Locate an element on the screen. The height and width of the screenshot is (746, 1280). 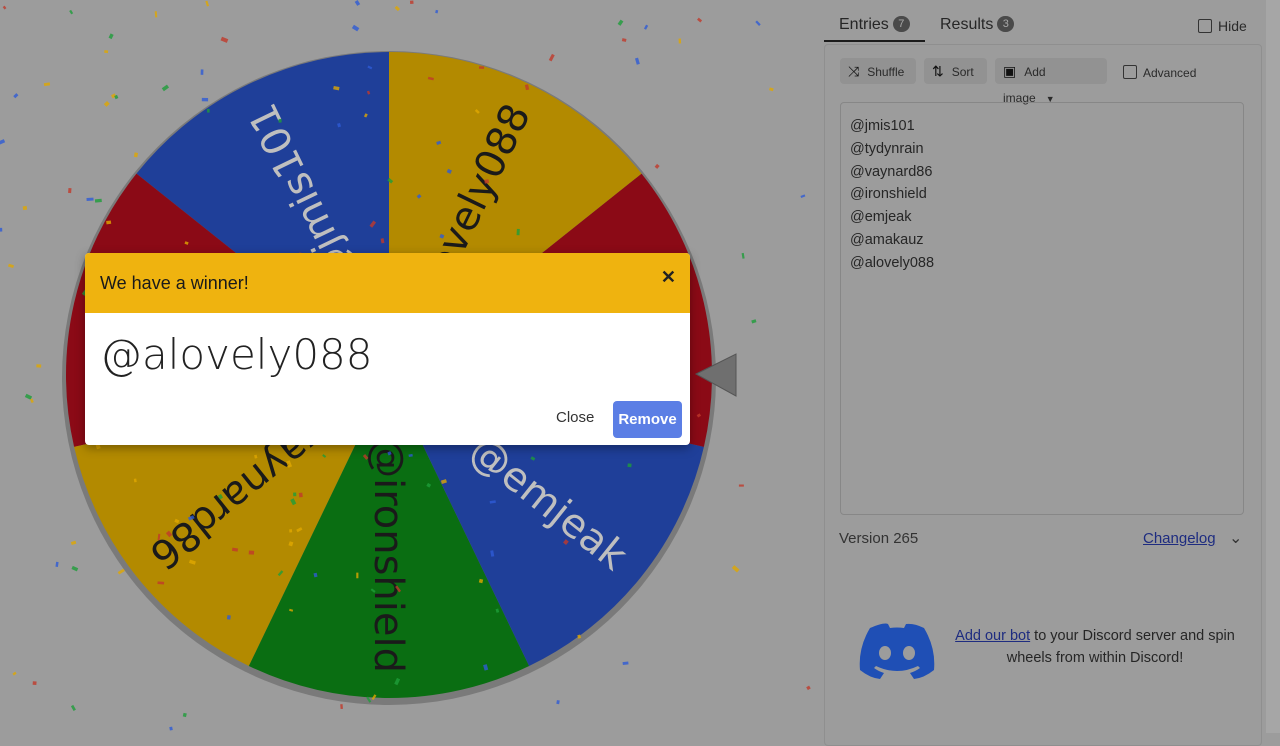
add-image-button: ▣ Add image ▼ is located at coordinates (1051, 81).